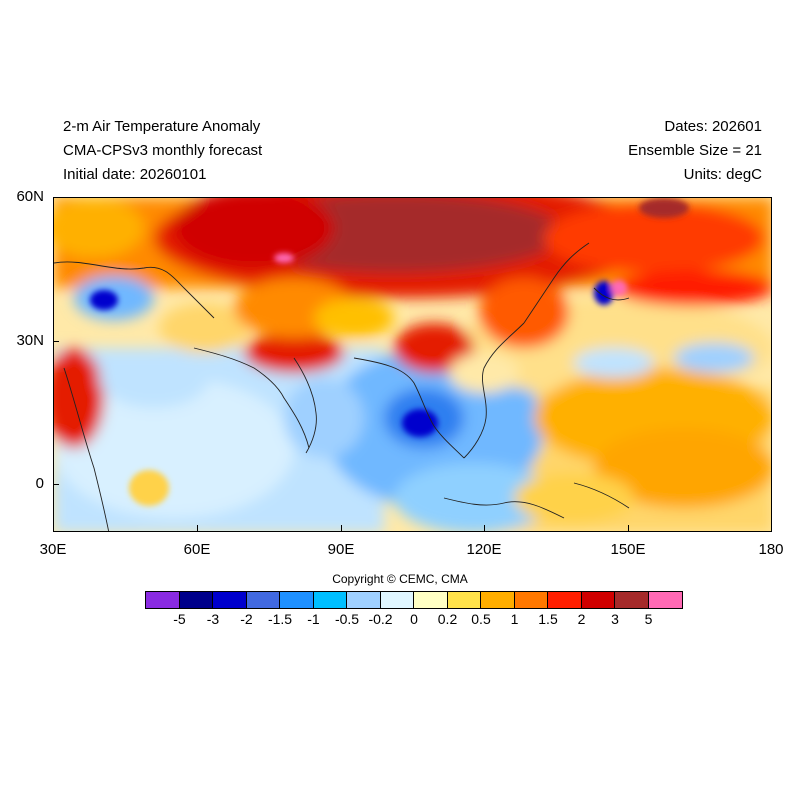 The width and height of the screenshot is (800, 800). Describe the element at coordinates (53, 549) in the screenshot. I see `lon-label-30e: 30E` at that location.